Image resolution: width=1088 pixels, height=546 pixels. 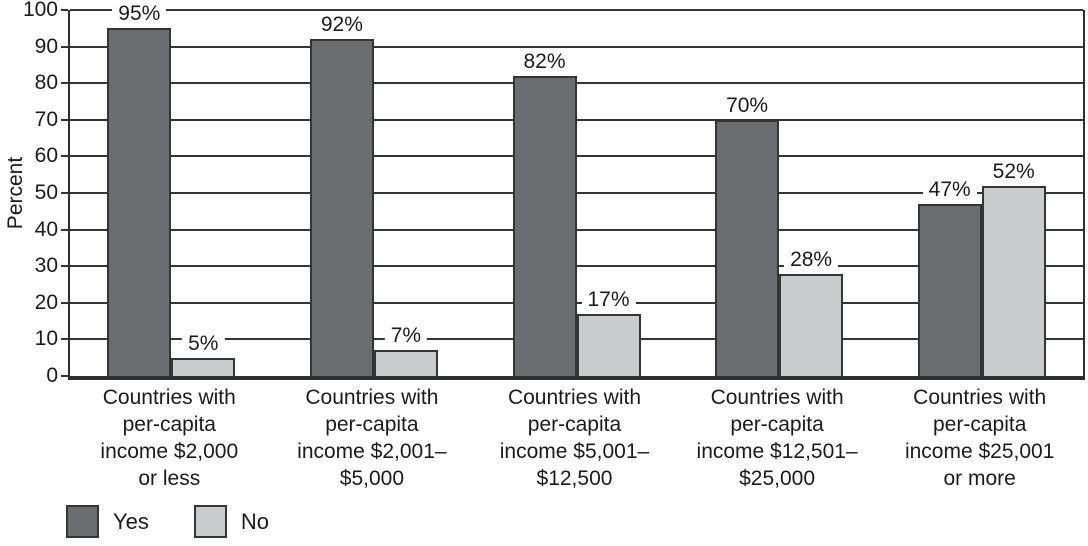 What do you see at coordinates (46, 119) in the screenshot?
I see `y-tick-label-70: 70` at bounding box center [46, 119].